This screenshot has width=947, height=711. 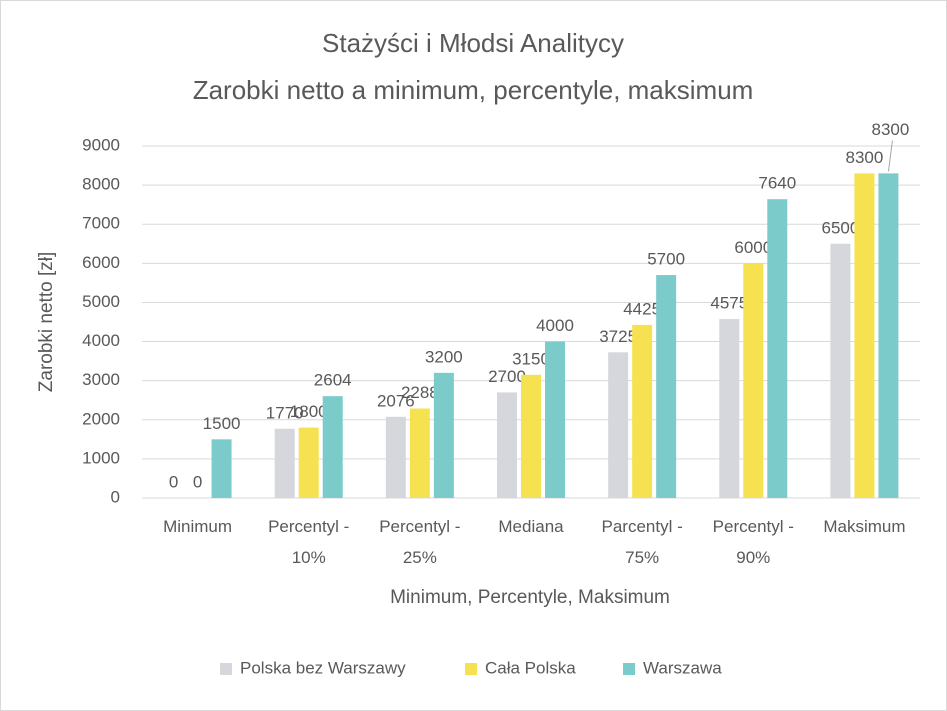 What do you see at coordinates (682, 667) in the screenshot?
I see `legend-label: Warszawa` at bounding box center [682, 667].